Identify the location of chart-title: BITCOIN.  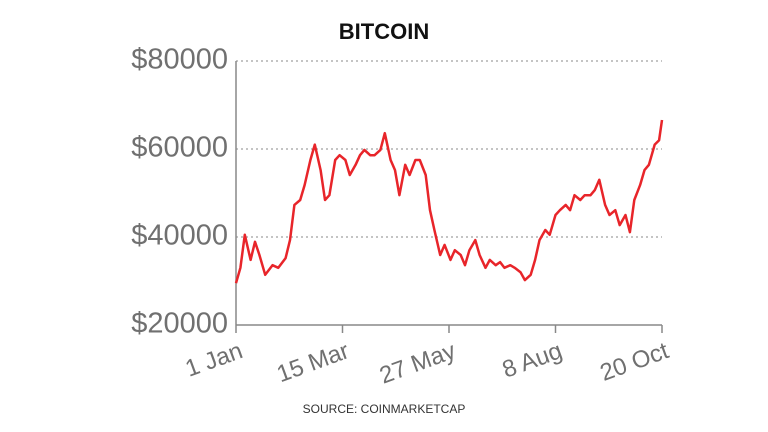
(384, 31).